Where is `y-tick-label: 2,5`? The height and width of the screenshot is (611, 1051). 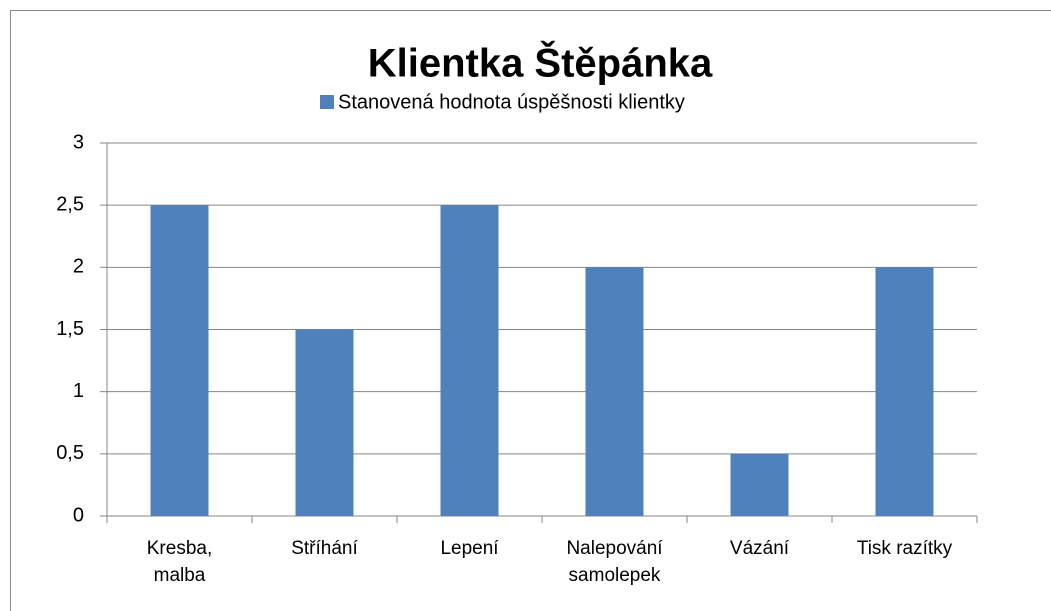
y-tick-label: 2,5 is located at coordinates (70, 204).